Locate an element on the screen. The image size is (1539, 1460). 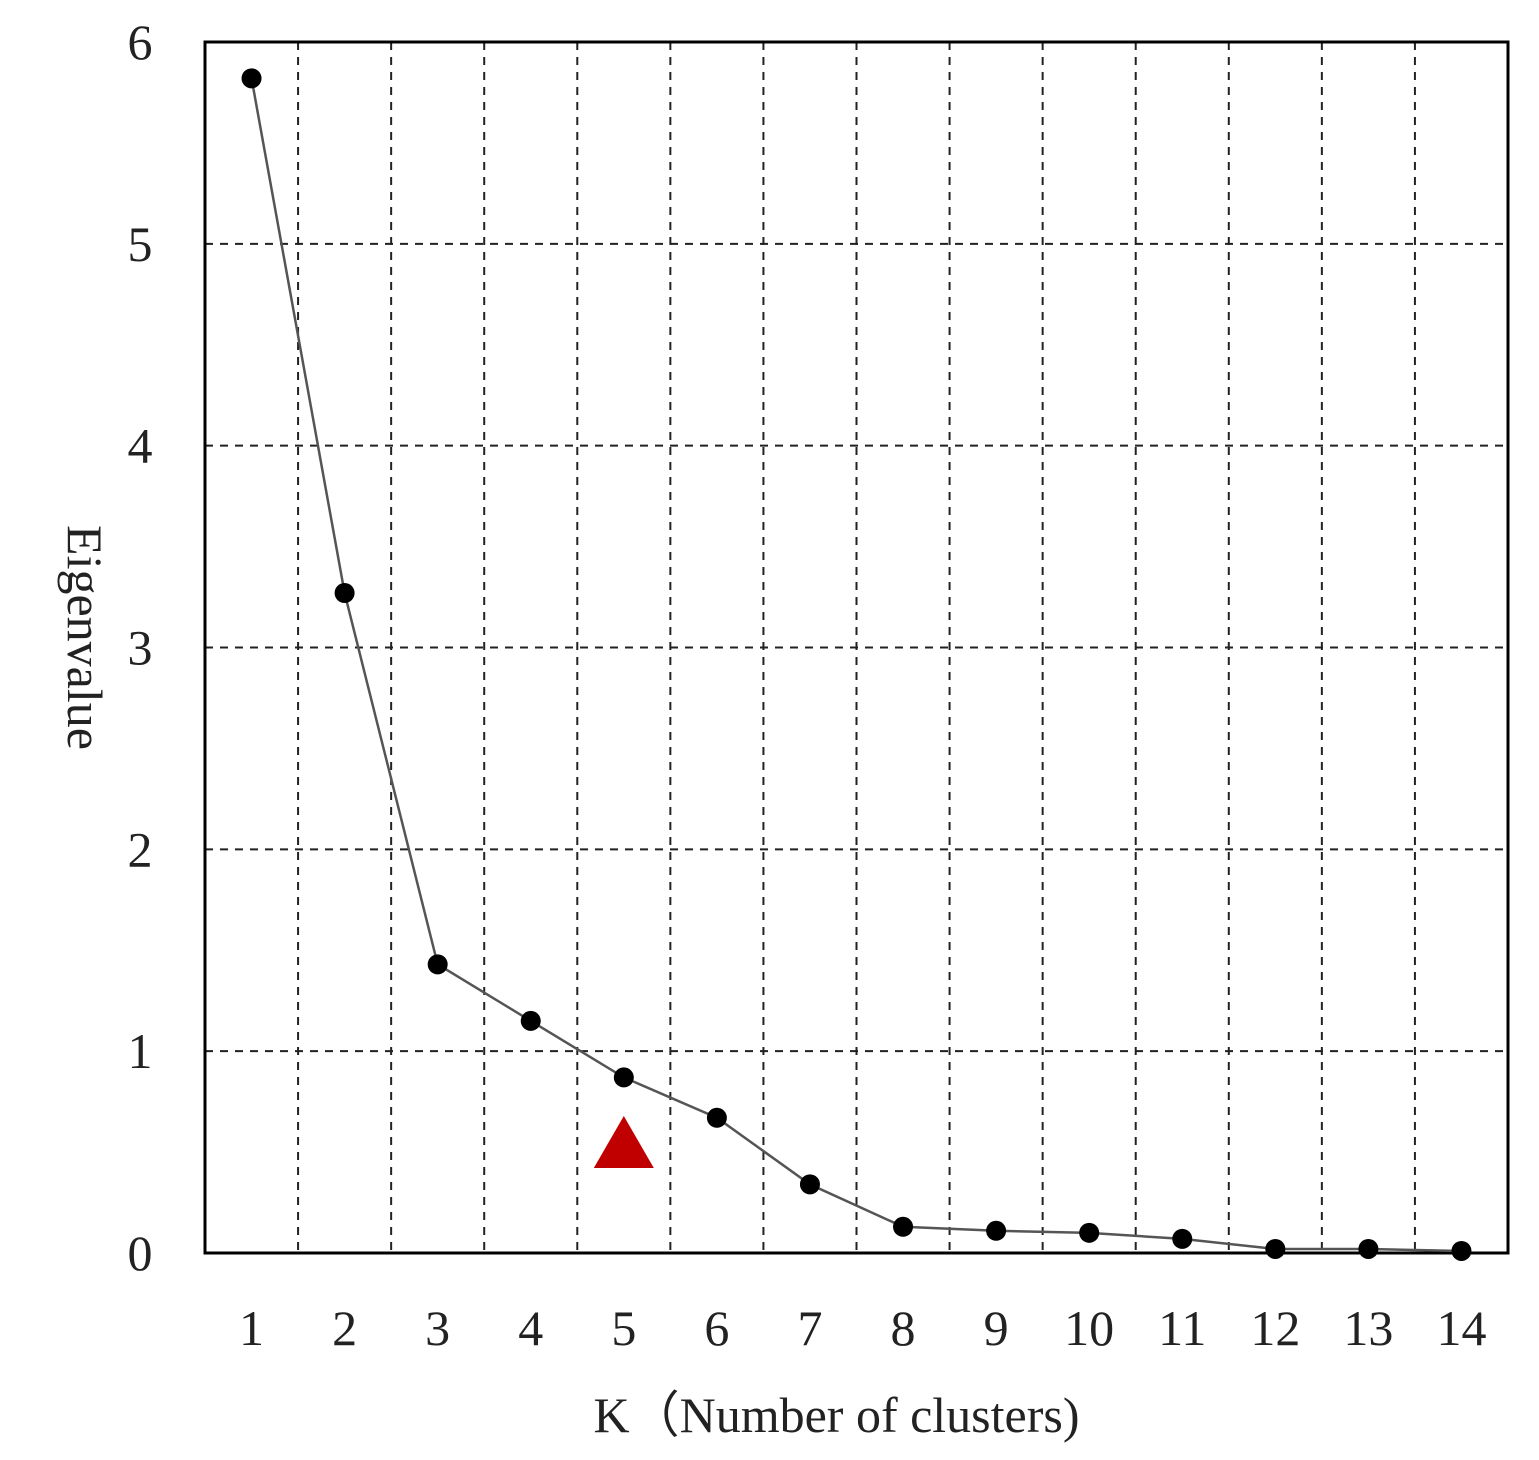
x-tick-label: 8 is located at coordinates (903, 1328).